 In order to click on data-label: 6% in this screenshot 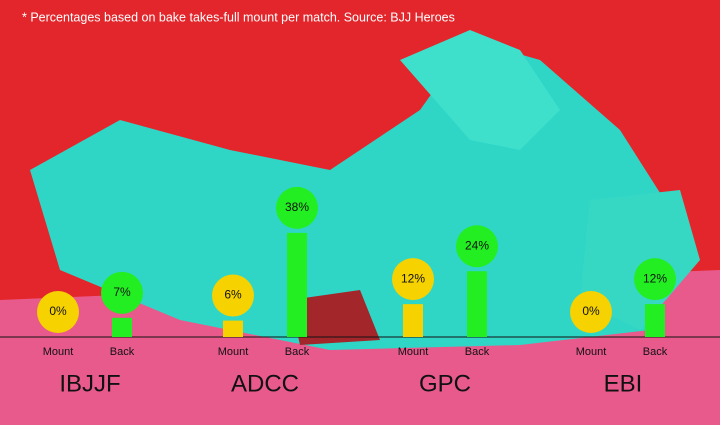, I will do `click(233, 295)`.